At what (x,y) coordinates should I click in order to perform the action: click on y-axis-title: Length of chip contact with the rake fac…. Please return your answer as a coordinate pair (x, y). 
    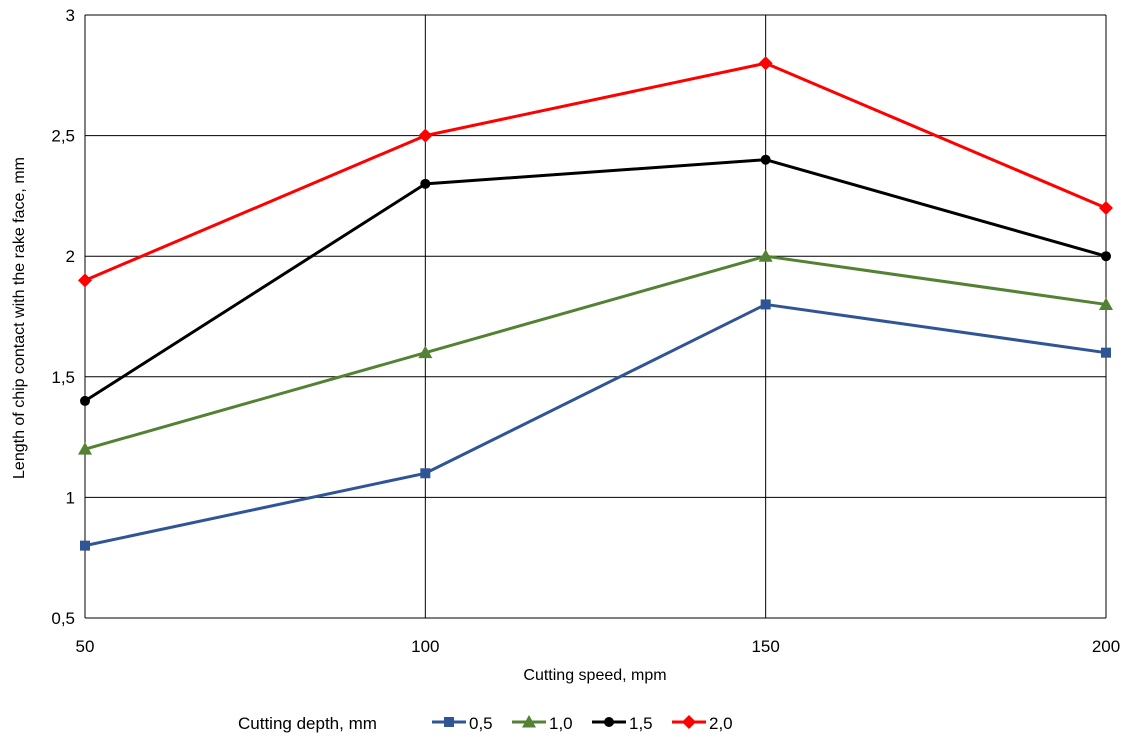
    Looking at the image, I should click on (19, 318).